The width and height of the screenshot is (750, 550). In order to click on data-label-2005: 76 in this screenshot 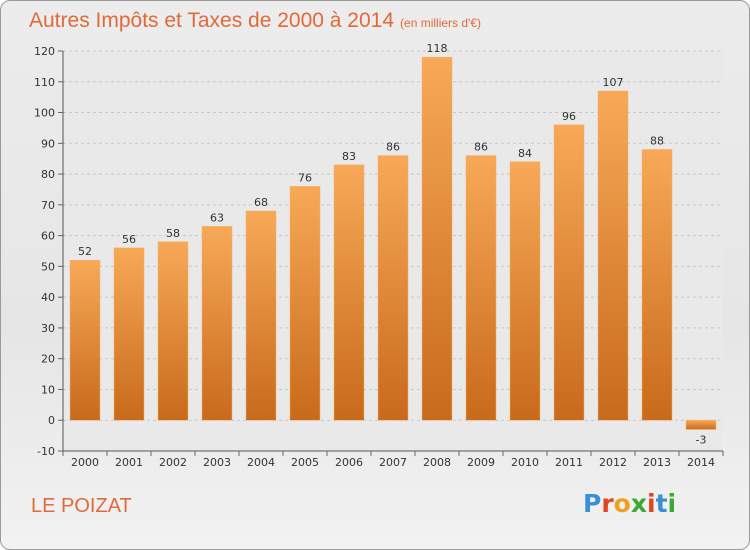, I will do `click(305, 177)`.